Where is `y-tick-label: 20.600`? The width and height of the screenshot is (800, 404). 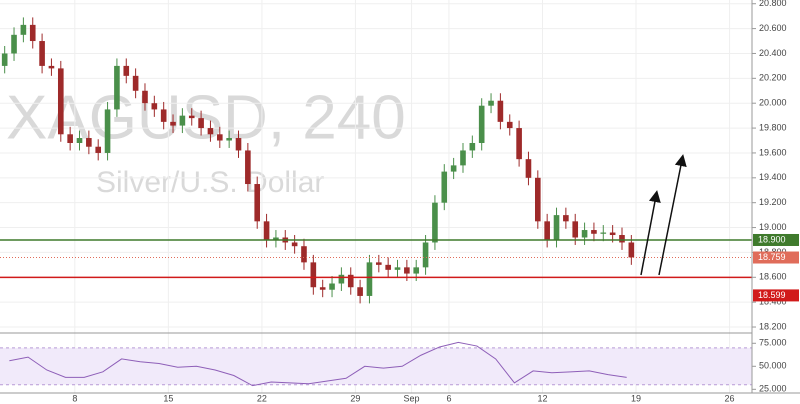 y-tick-label: 20.600 is located at coordinates (773, 28).